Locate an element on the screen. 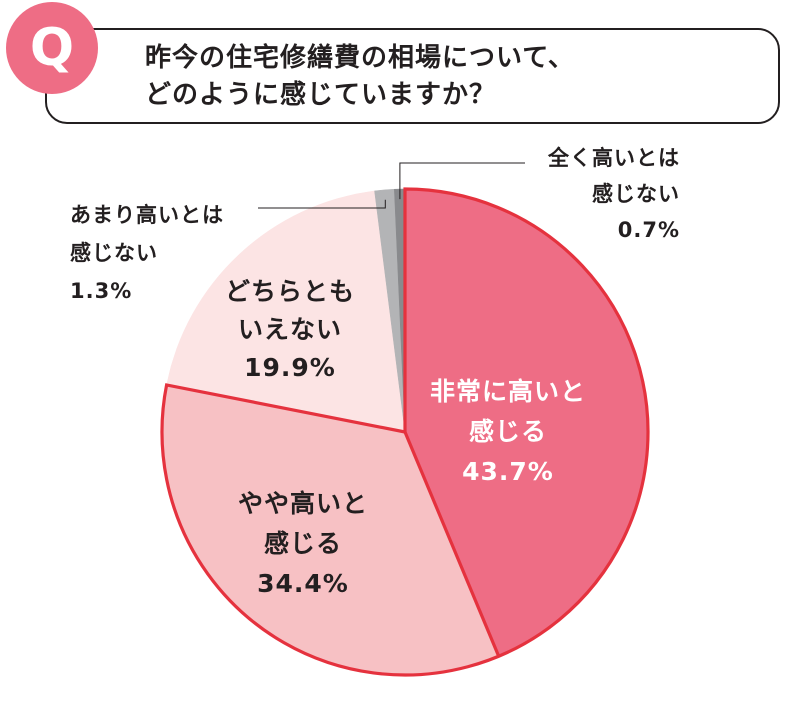  leader-line-not-very-high is located at coordinates (322, 204).